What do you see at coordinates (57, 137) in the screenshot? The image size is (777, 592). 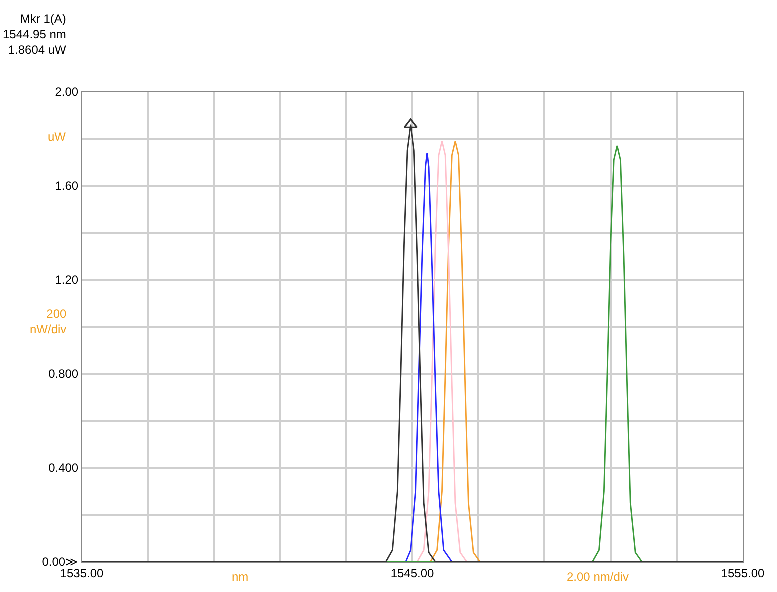 I see `text: uW` at bounding box center [57, 137].